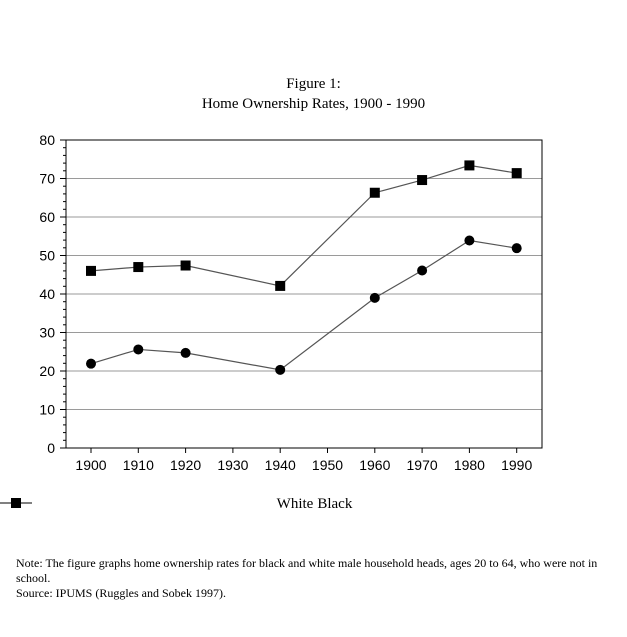 The width and height of the screenshot is (627, 637). I want to click on x-tick-label: 1960, so click(374, 465).